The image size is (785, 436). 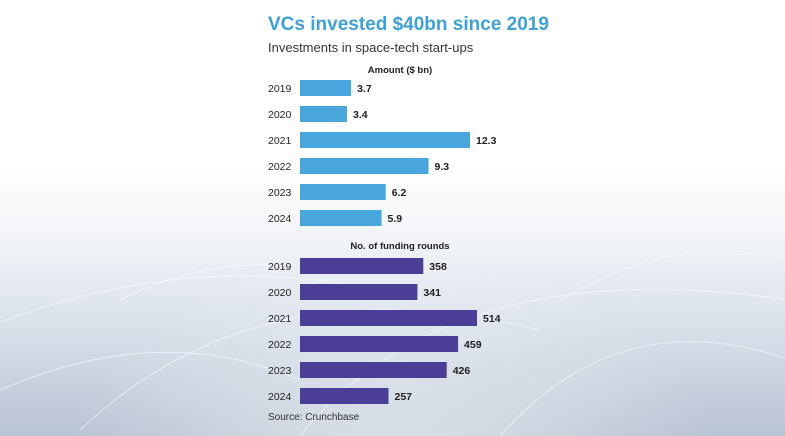 I want to click on category-label-rounds: 2020, so click(x=280, y=293).